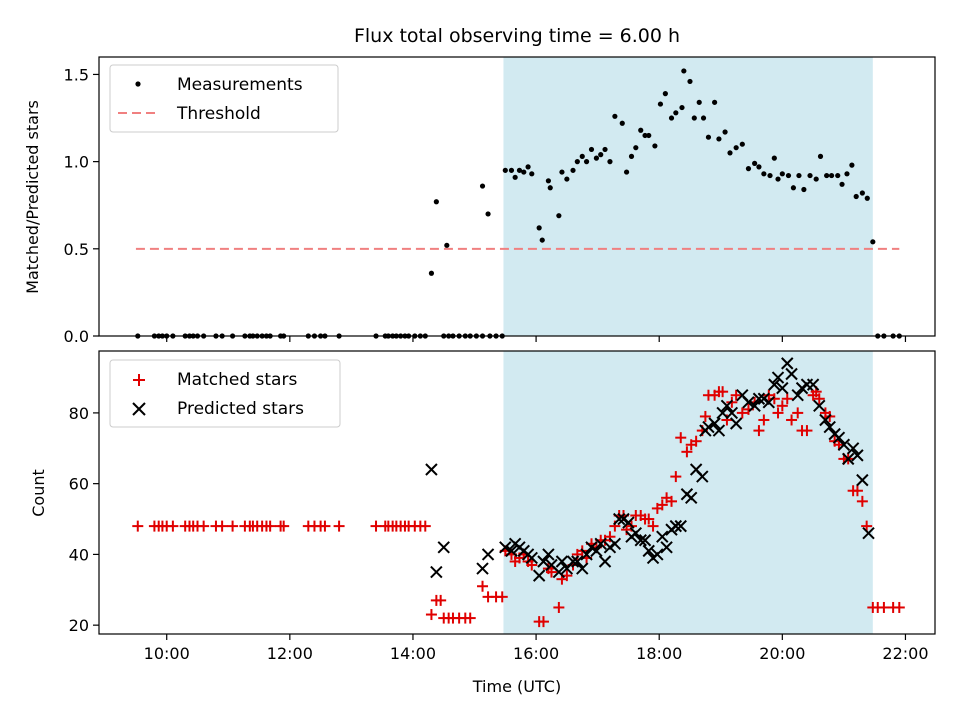 Image resolution: width=960 pixels, height=720 pixels. I want to click on bottom-ytick-label: 40, so click(79, 554).